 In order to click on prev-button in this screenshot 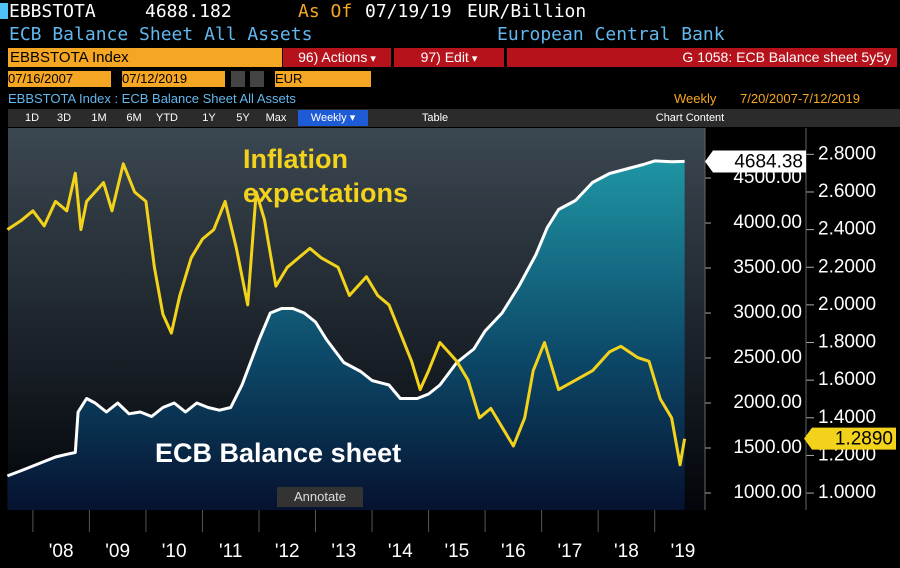, I will do `click(238, 79)`.